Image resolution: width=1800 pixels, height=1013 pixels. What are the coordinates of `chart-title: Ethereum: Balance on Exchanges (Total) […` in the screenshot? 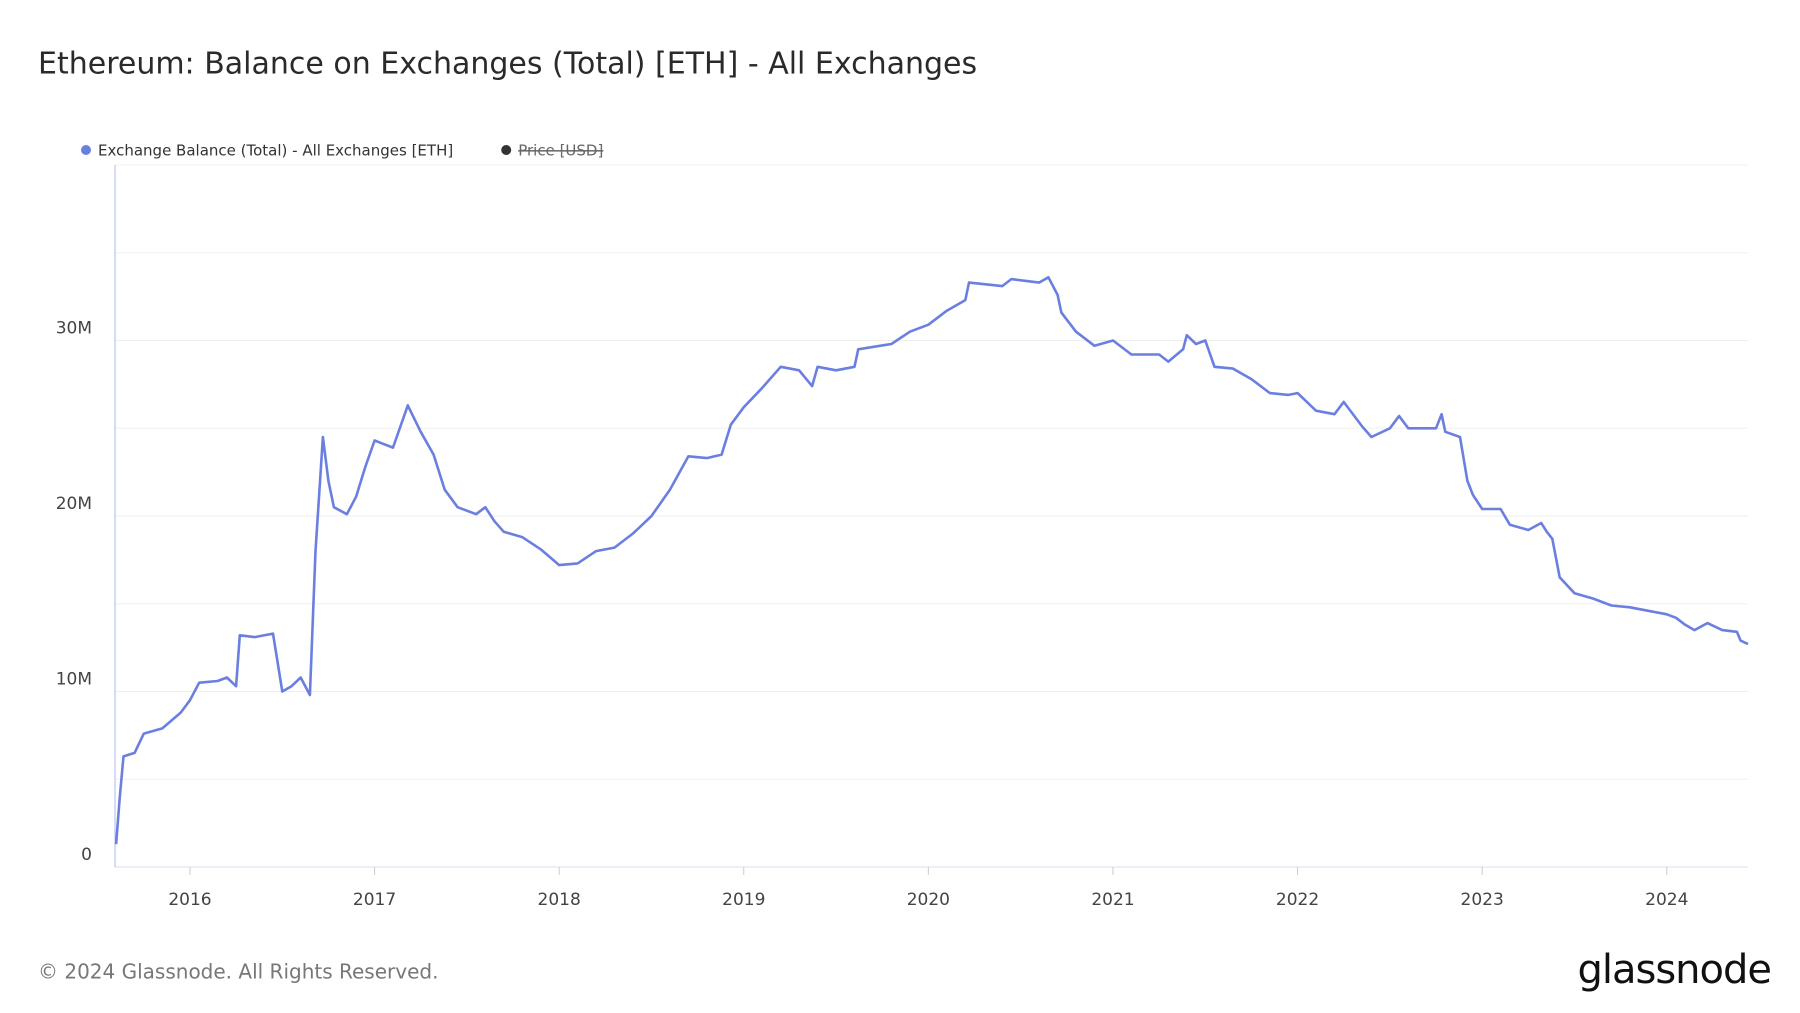 It's located at (507, 64).